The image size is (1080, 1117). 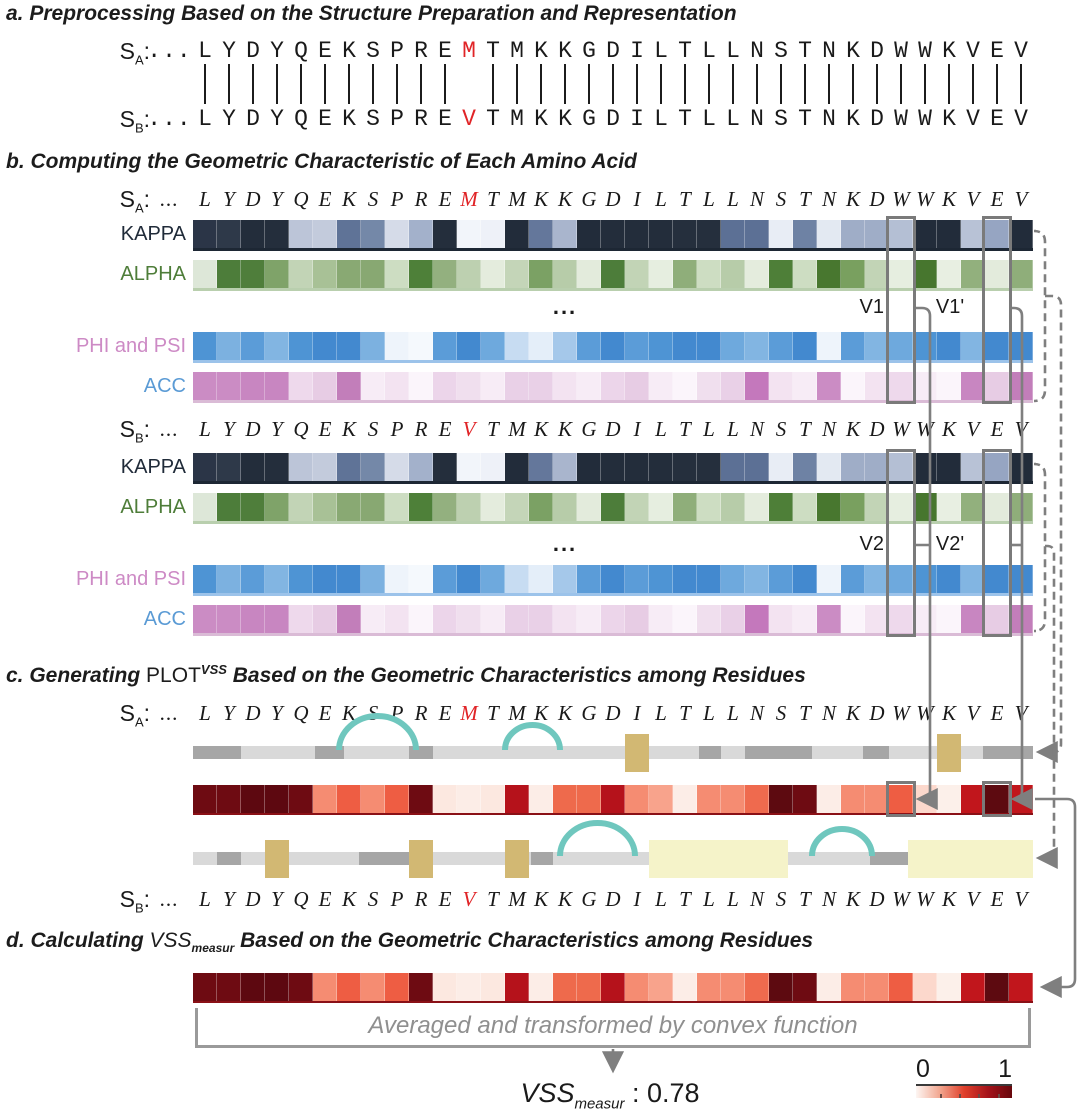 What do you see at coordinates (397, 429) in the screenshot?
I see `residue-letter: P` at bounding box center [397, 429].